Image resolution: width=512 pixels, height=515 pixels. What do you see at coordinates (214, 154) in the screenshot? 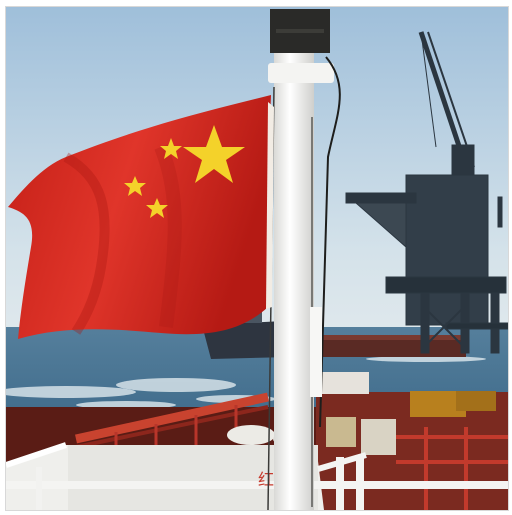
I see `large-star` at bounding box center [214, 154].